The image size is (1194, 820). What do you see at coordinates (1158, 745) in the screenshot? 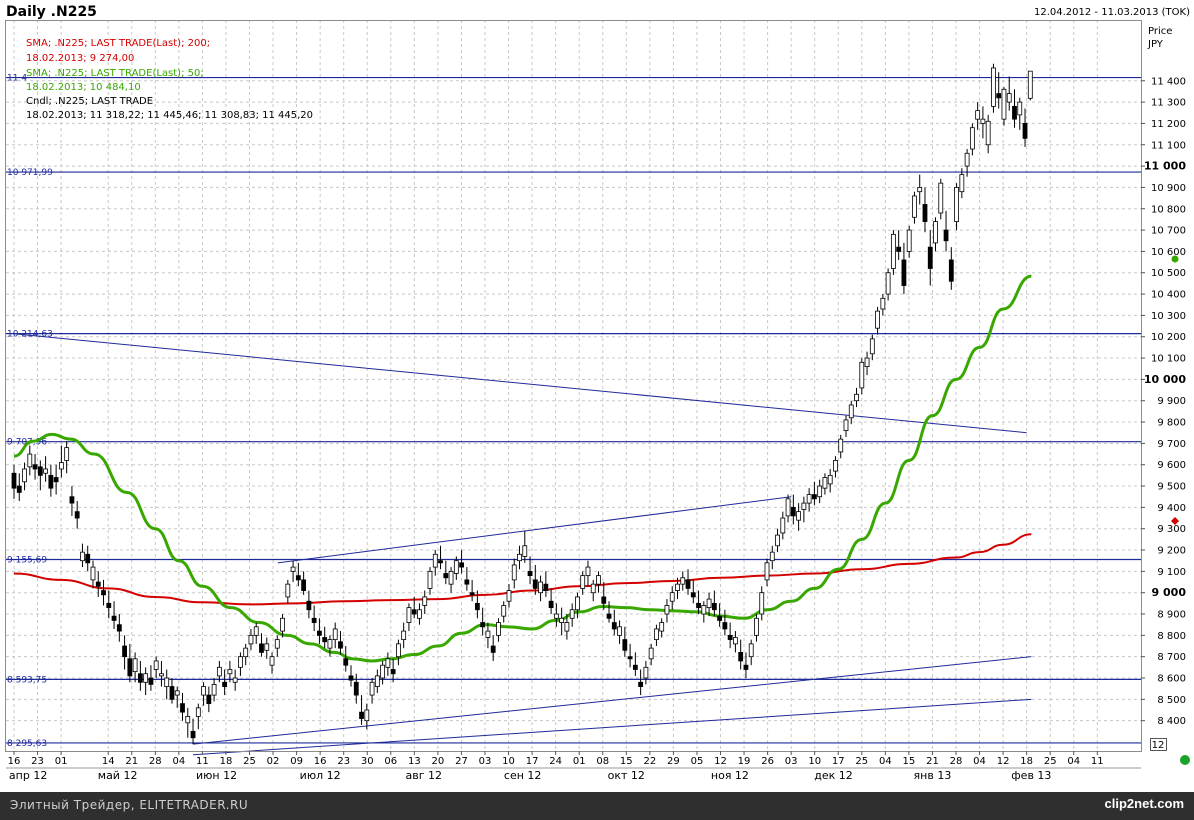
I see `page-indicator: 12` at bounding box center [1158, 745].